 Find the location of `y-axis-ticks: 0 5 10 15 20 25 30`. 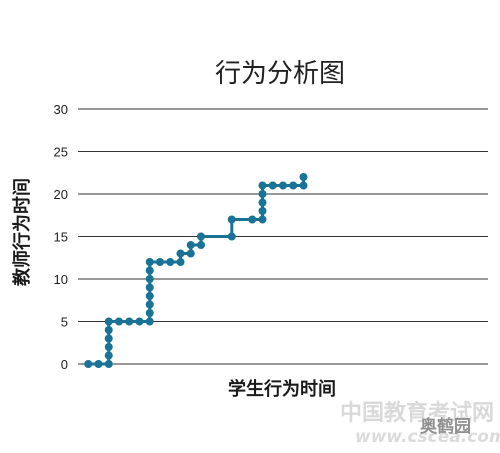

y-axis-ticks: 0 5 10 15 20 25 30 is located at coordinates (61, 237).